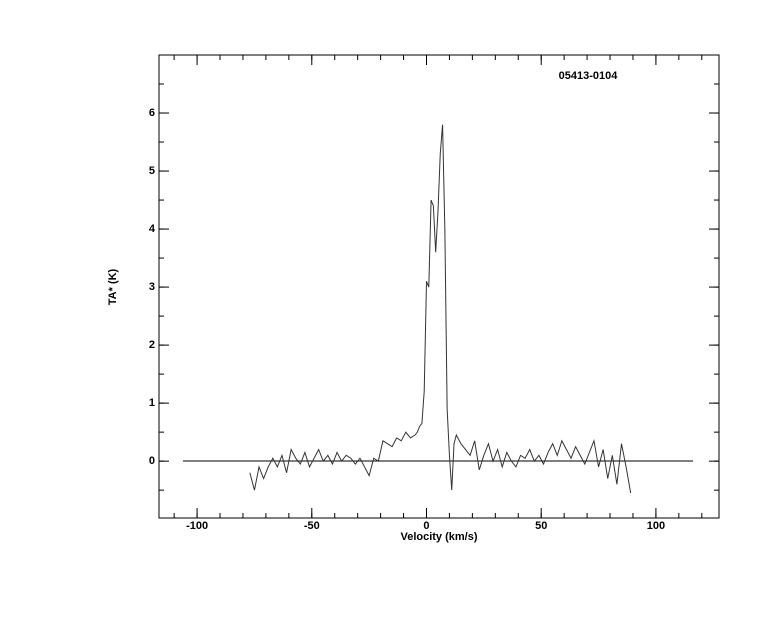 This screenshot has height=617, width=774. Describe the element at coordinates (113, 286) in the screenshot. I see `y-axis-label: TA* (K)` at that location.